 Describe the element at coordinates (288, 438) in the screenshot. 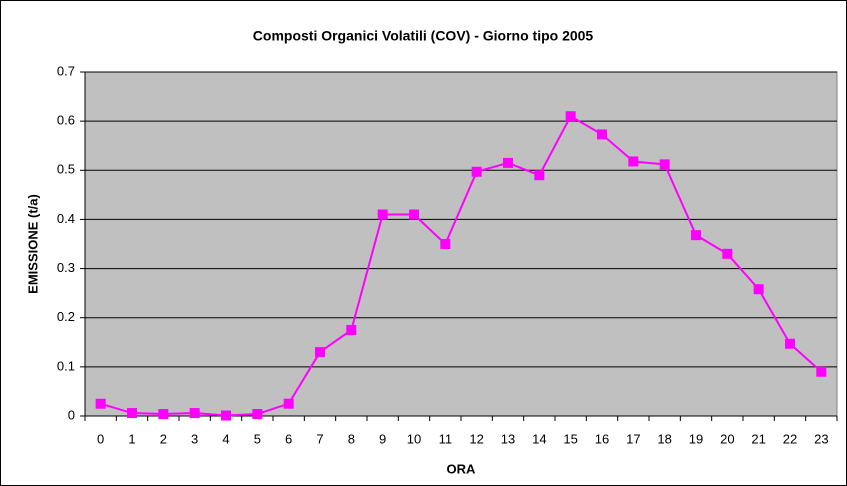

I see `x-tick-label: 6` at that location.